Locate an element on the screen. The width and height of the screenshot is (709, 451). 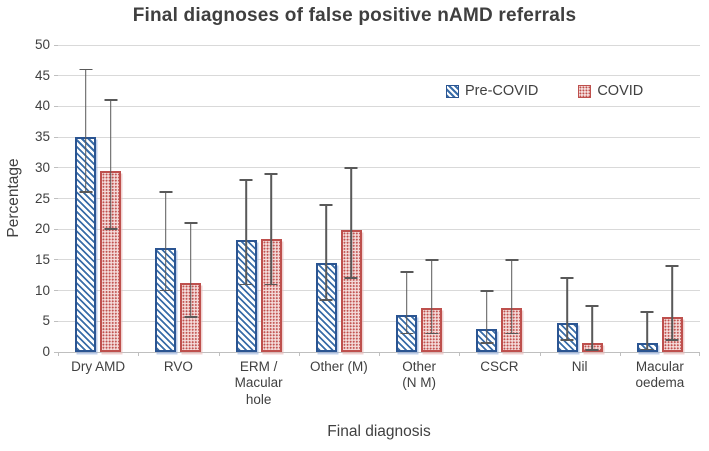
y-tick-label: 0 is located at coordinates (46, 351).